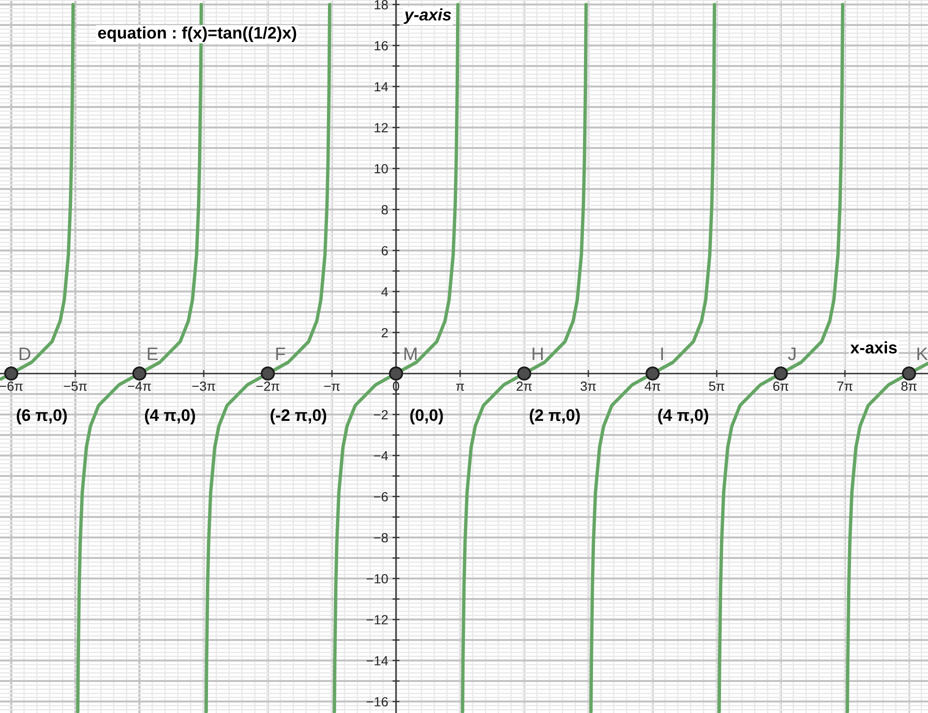 The image size is (928, 713). What do you see at coordinates (537, 354) in the screenshot?
I see `annotation: H` at bounding box center [537, 354].